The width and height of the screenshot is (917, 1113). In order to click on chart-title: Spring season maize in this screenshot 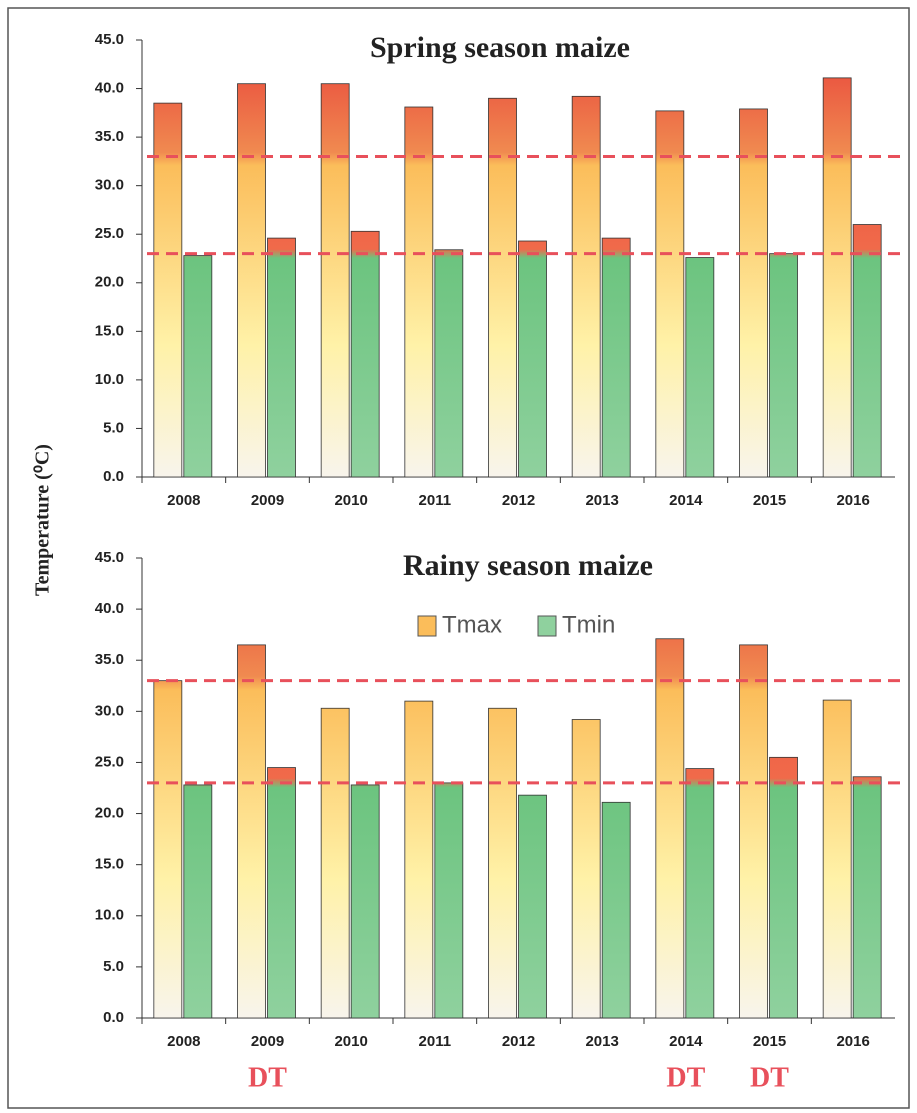, I will do `click(500, 47)`.